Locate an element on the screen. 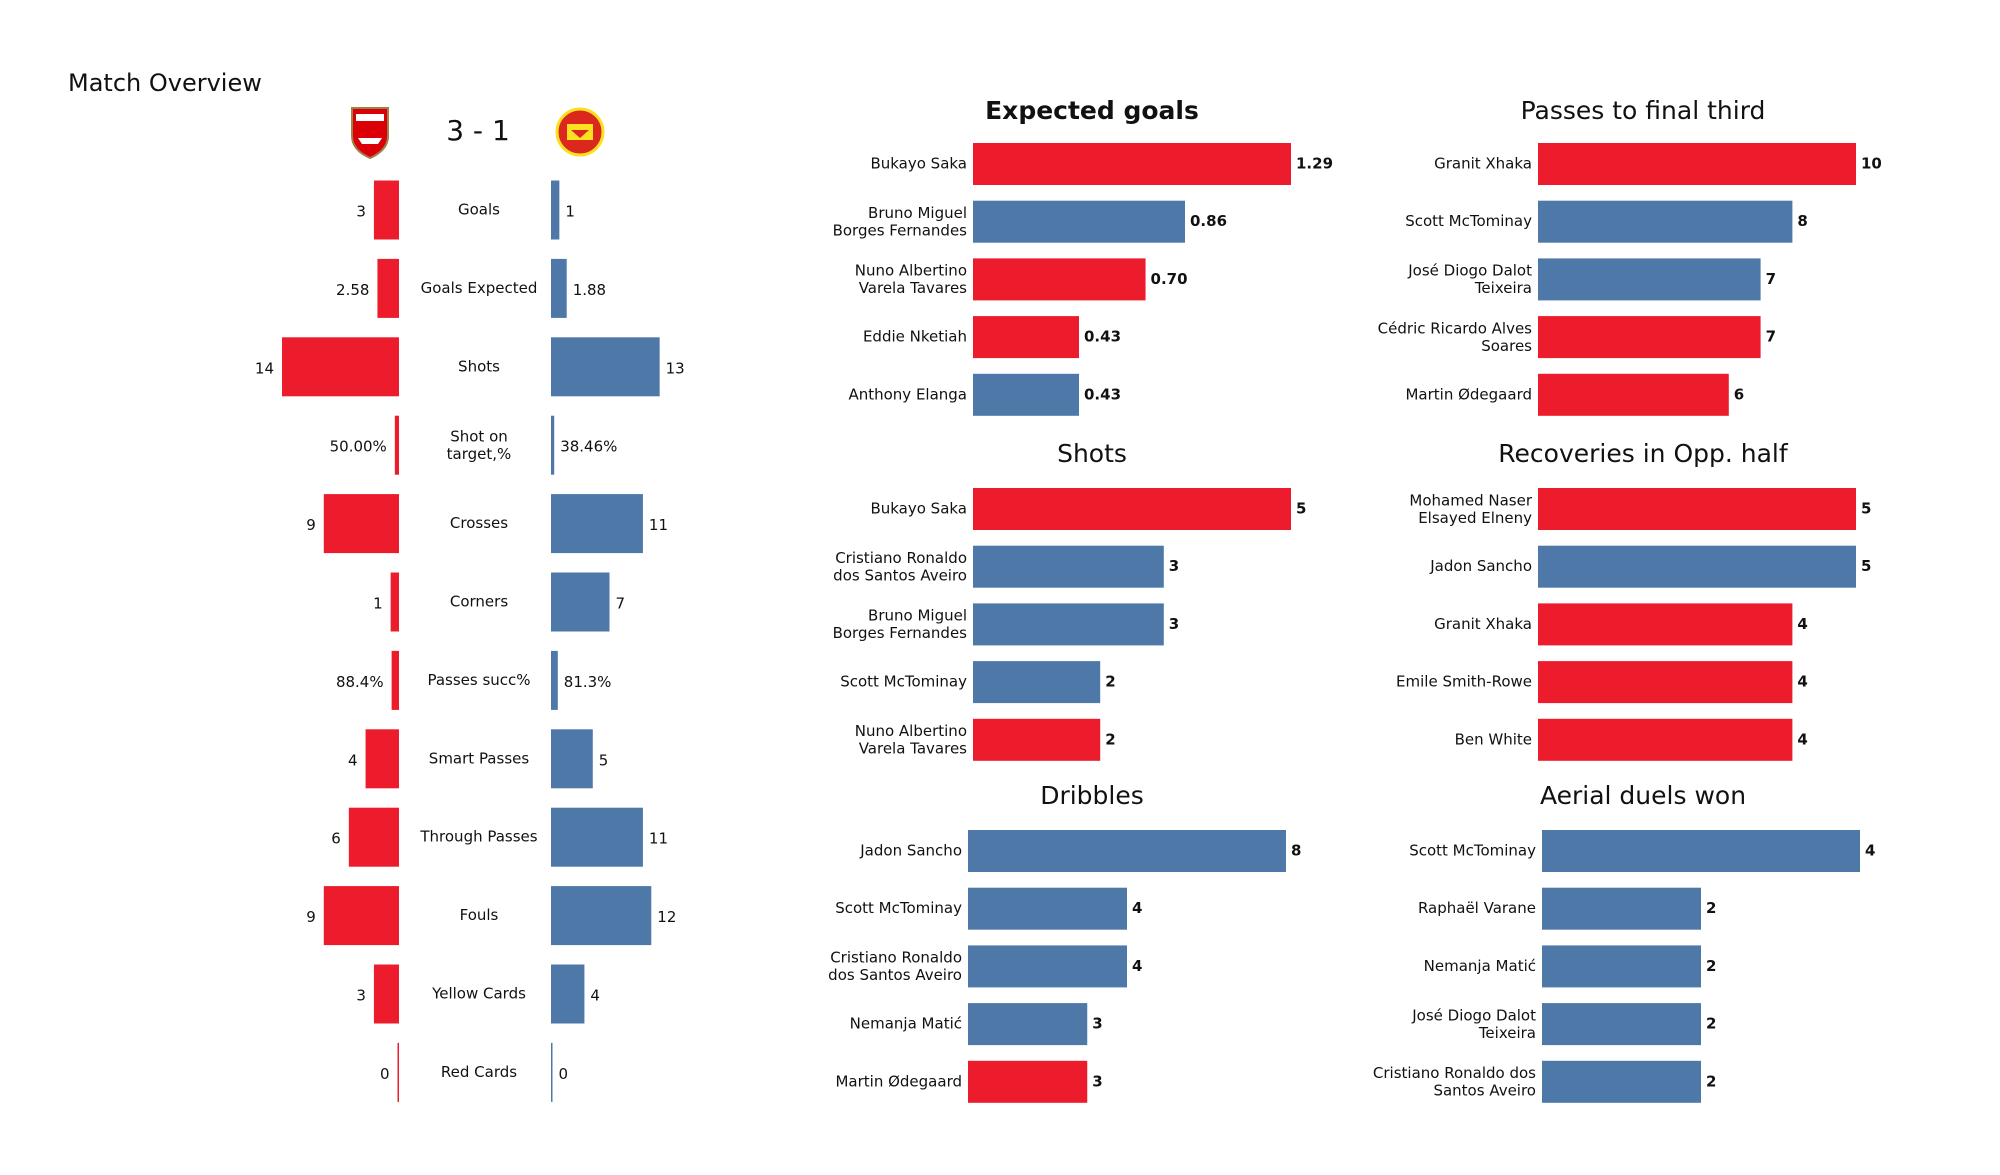 The height and width of the screenshot is (1175, 2000). value-label: 13 is located at coordinates (675, 368).